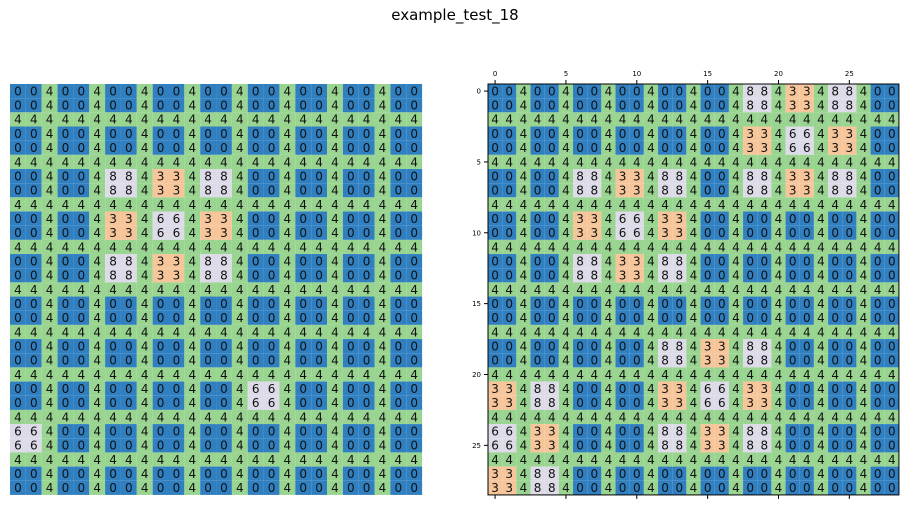 The height and width of the screenshot is (511, 910). What do you see at coordinates (479, 162) in the screenshot?
I see `y-tick-label: 5` at bounding box center [479, 162].